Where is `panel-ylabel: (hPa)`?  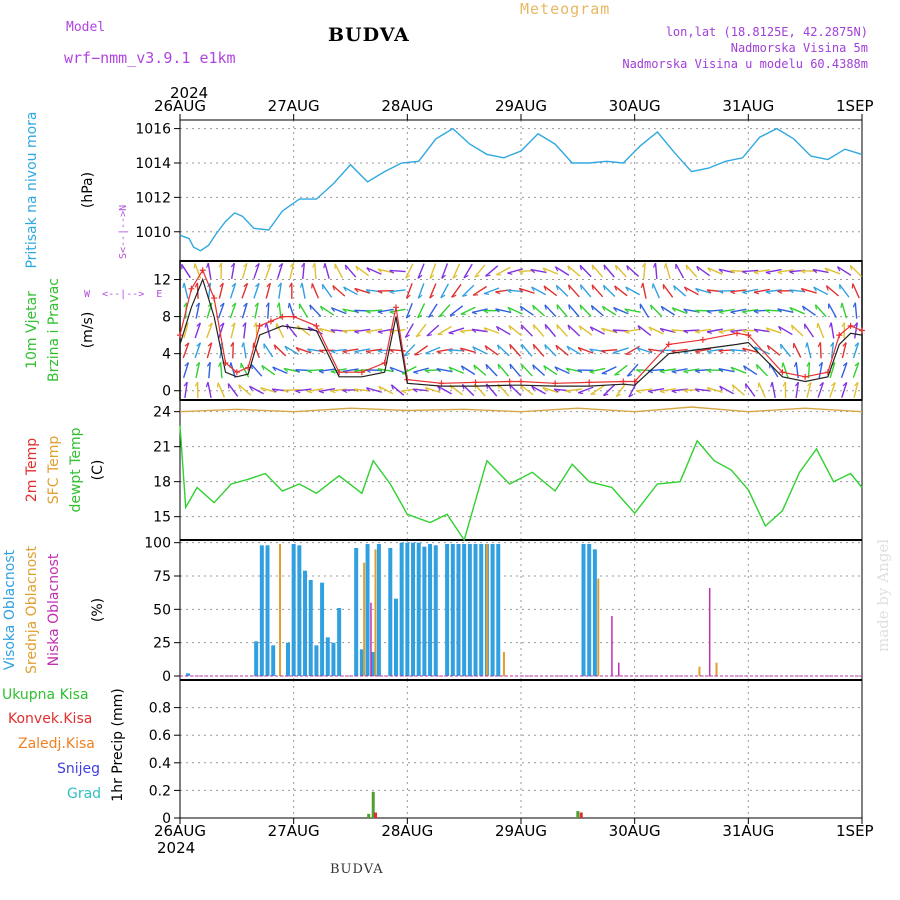 panel-ylabel: (hPa) is located at coordinates (88, 190).